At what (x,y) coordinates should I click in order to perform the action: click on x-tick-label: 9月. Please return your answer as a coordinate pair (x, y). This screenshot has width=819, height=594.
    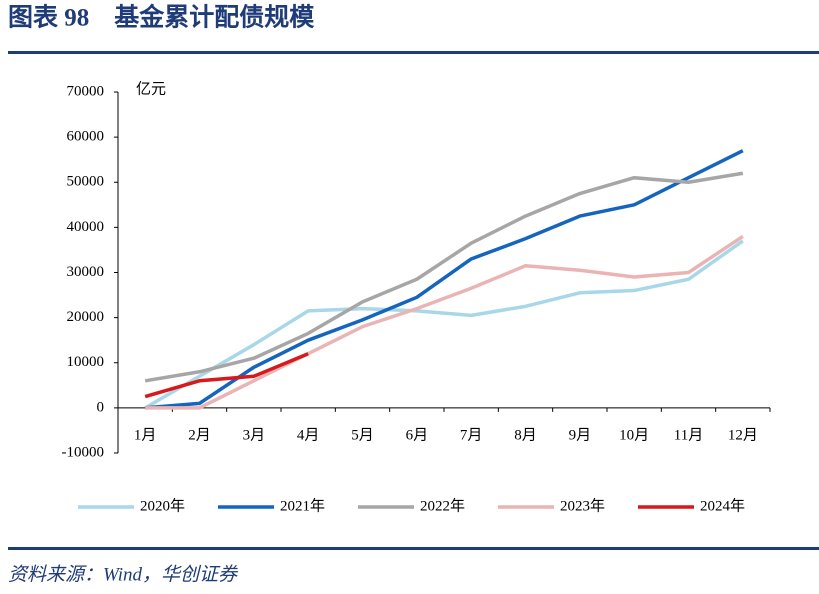
    Looking at the image, I should click on (580, 435).